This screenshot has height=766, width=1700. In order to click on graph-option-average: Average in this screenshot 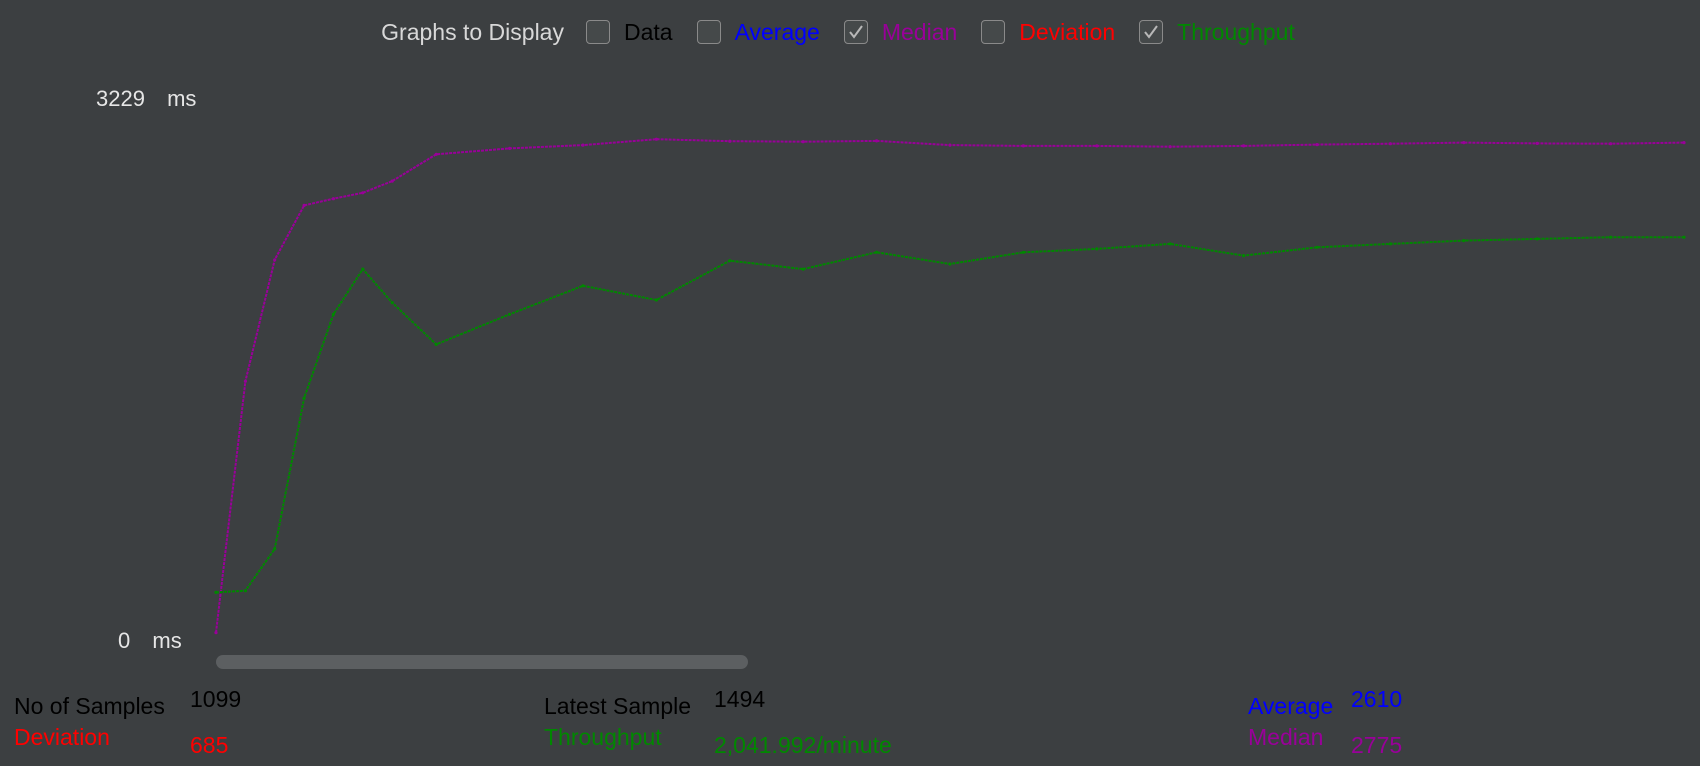, I will do `click(758, 32)`.